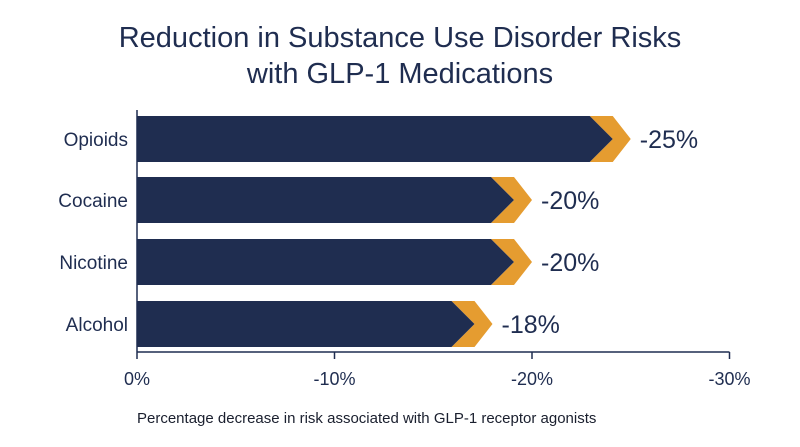 Image resolution: width=800 pixels, height=447 pixels. Describe the element at coordinates (610, 139) in the screenshot. I see `bar-tip-opioids` at that location.